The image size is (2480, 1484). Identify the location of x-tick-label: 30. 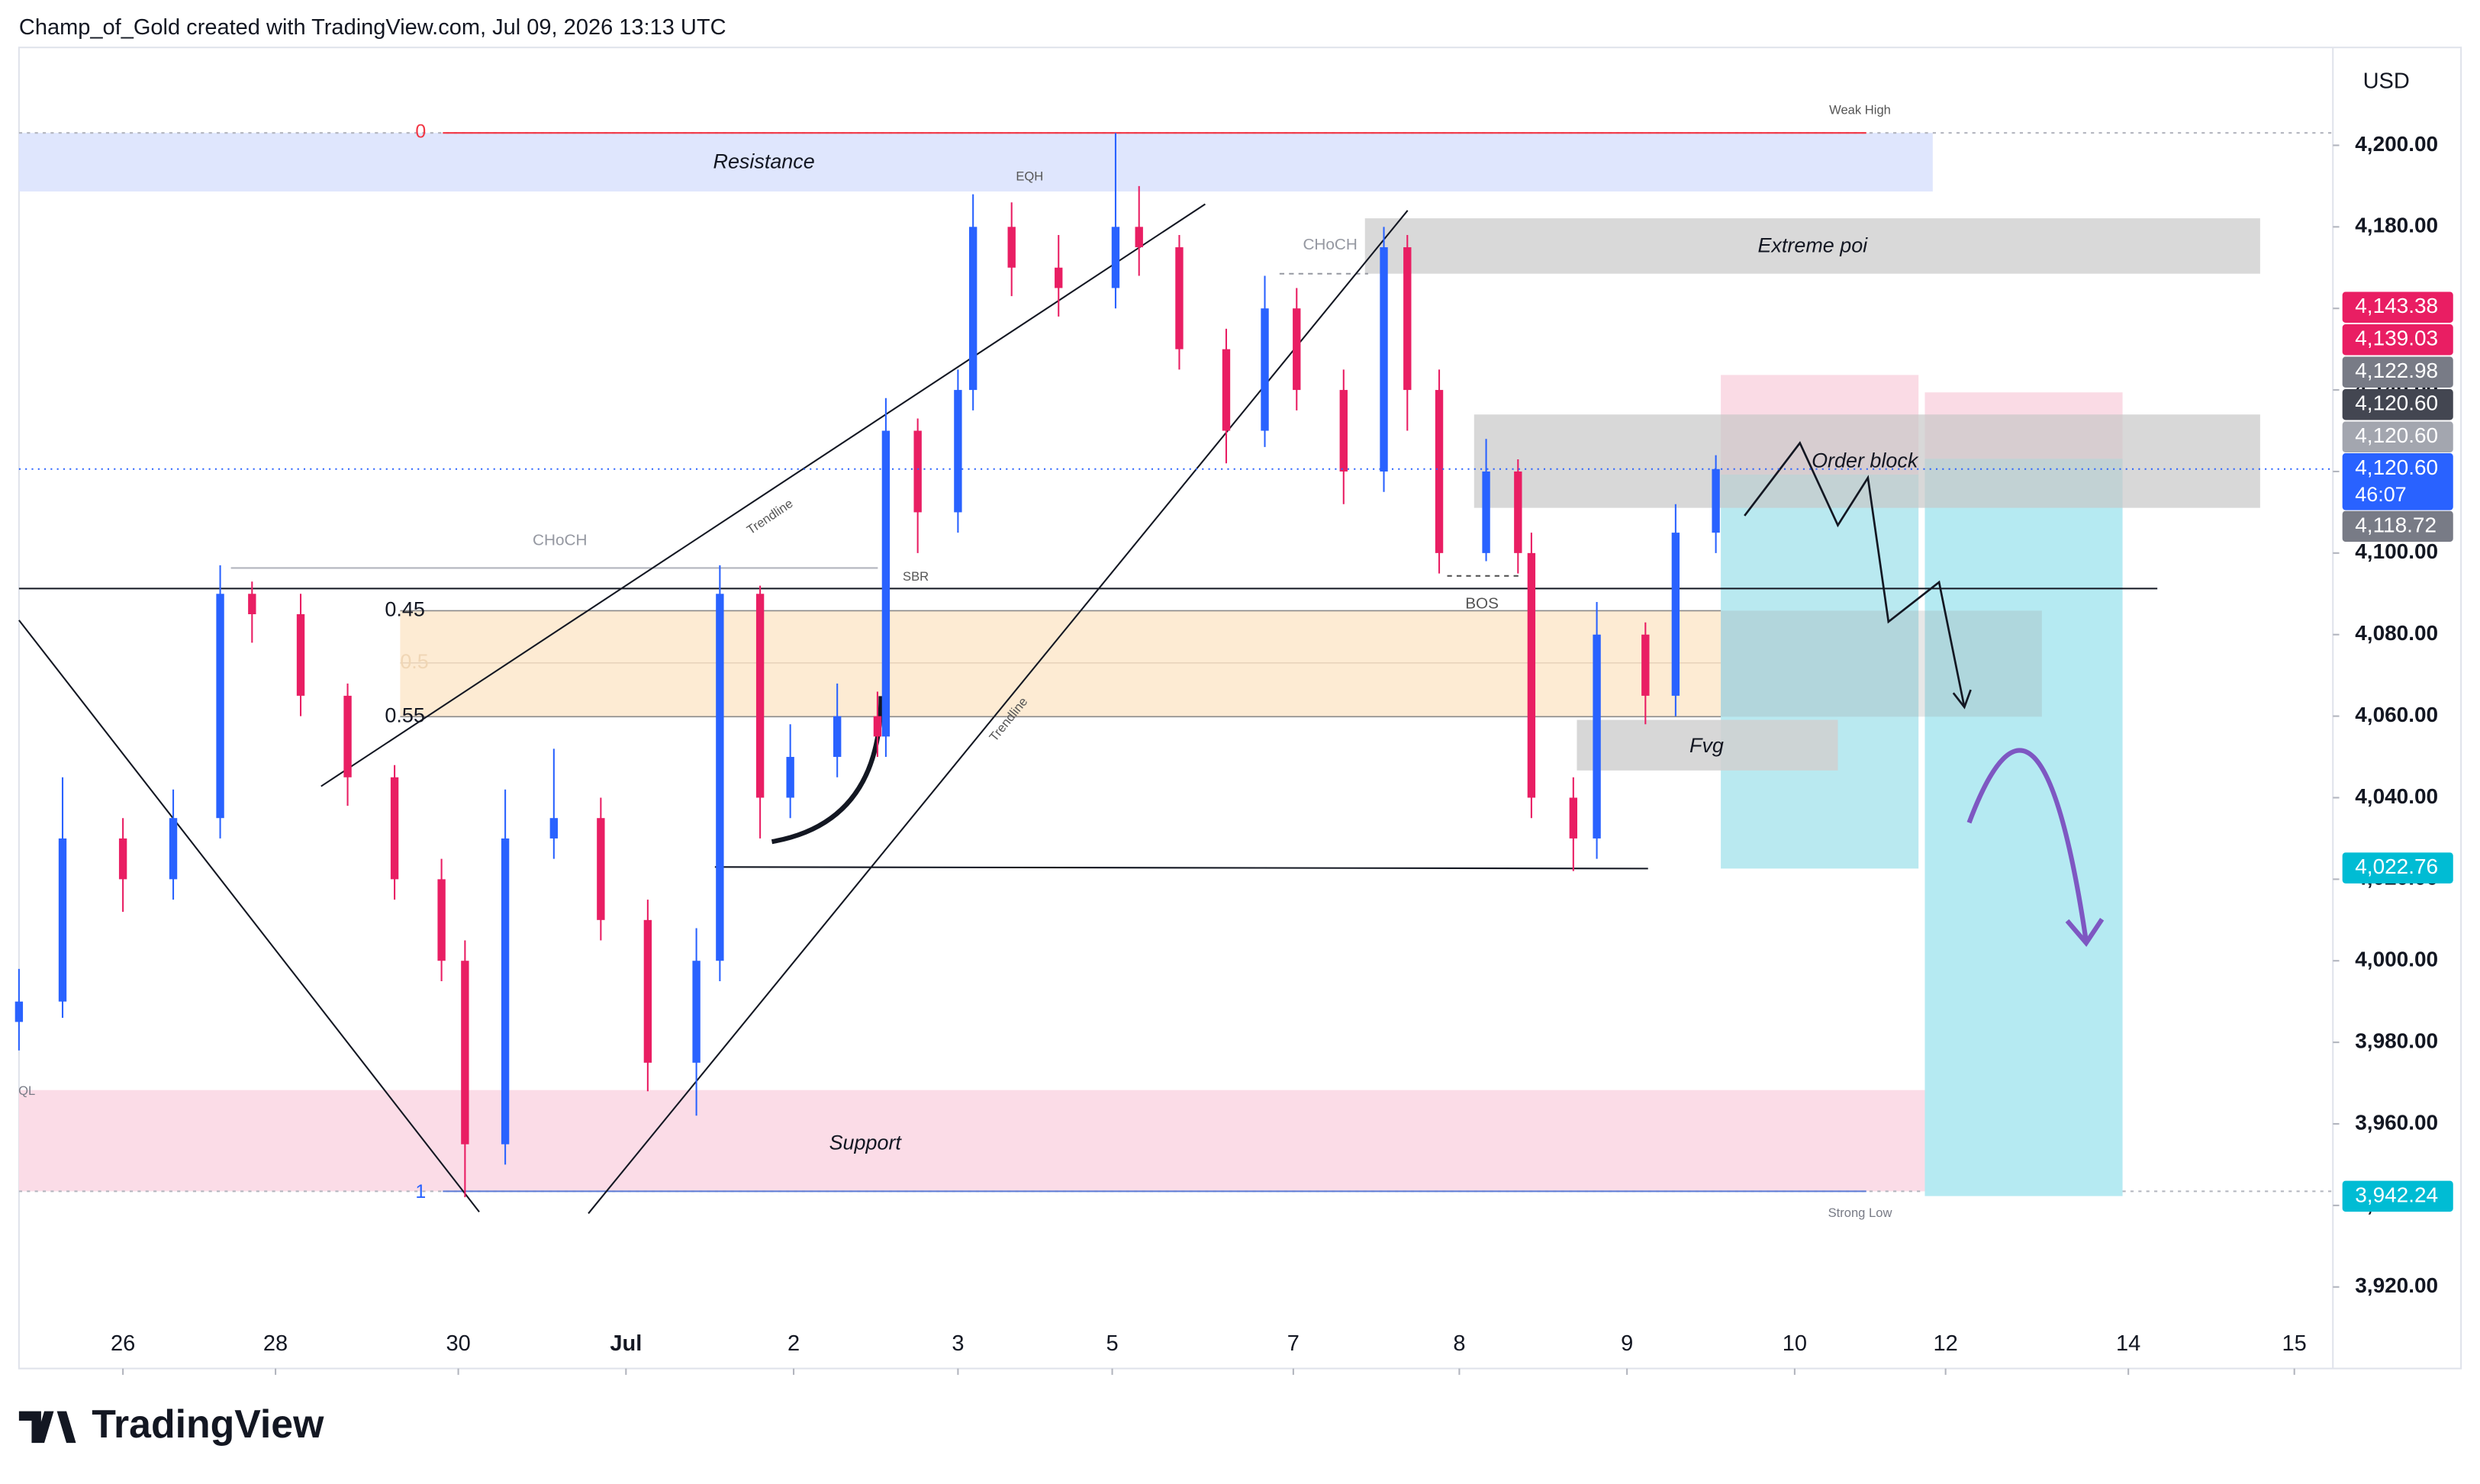
(458, 1343).